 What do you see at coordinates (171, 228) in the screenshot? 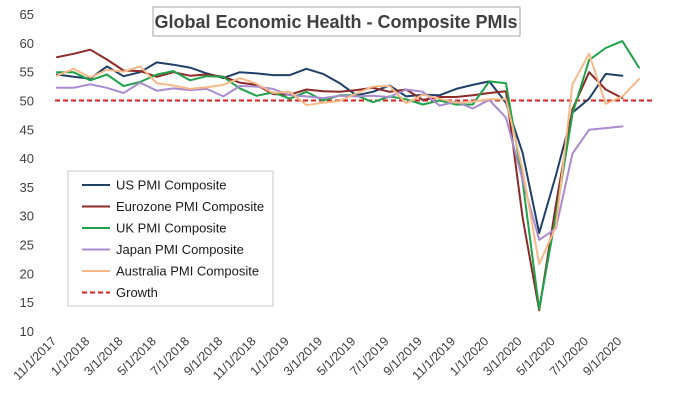
I see `legend-label: UK PMI Composite` at bounding box center [171, 228].